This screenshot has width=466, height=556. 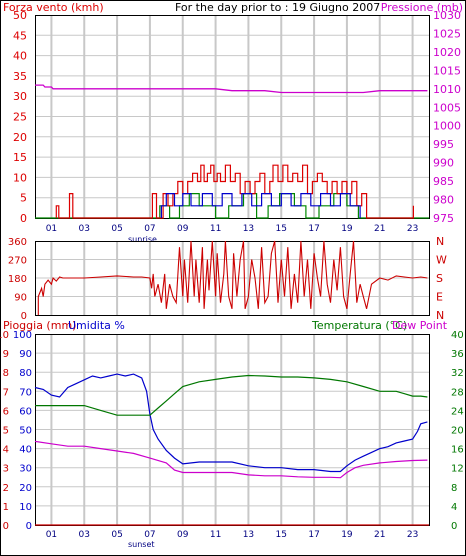 I want to click on temperature-tick: 0, so click(x=454, y=526).